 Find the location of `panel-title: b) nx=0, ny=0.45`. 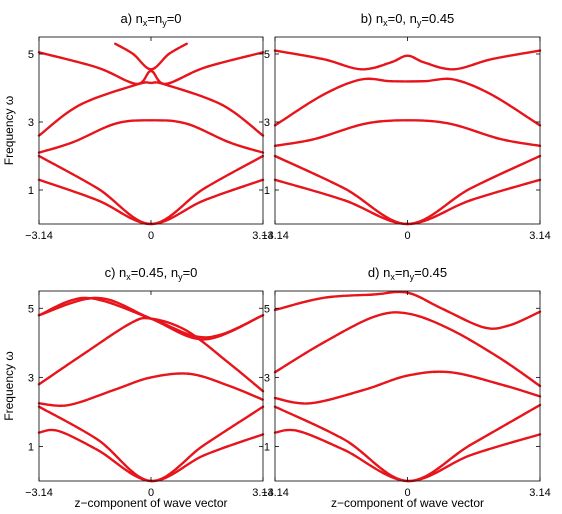

panel-title: b) nx=0, ny=0.45 is located at coordinates (408, 19).